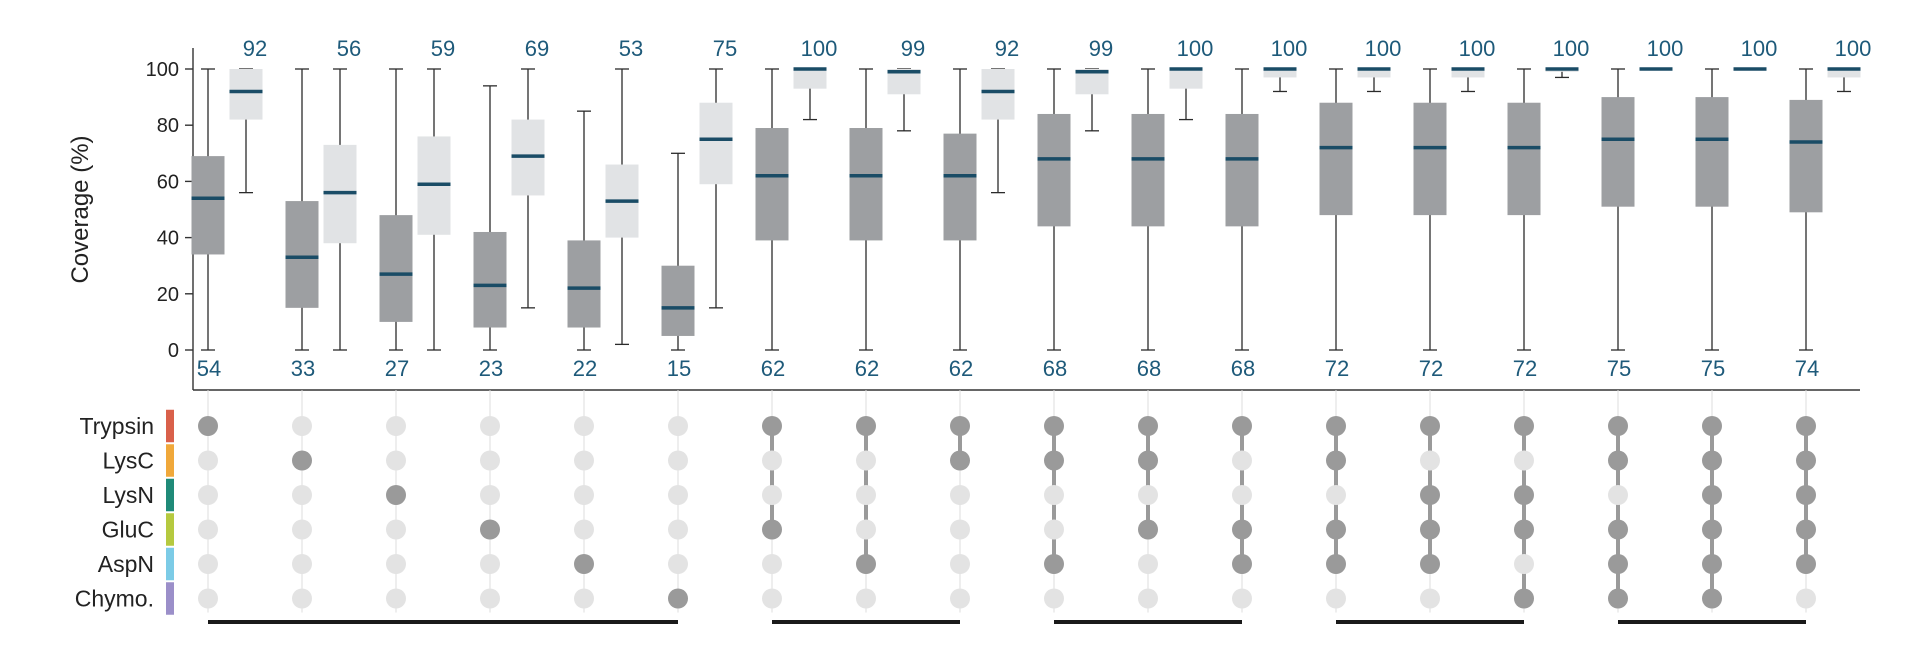 Image resolution: width=1920 pixels, height=652 pixels. I want to click on enzyme-label: AspN, so click(126, 564).